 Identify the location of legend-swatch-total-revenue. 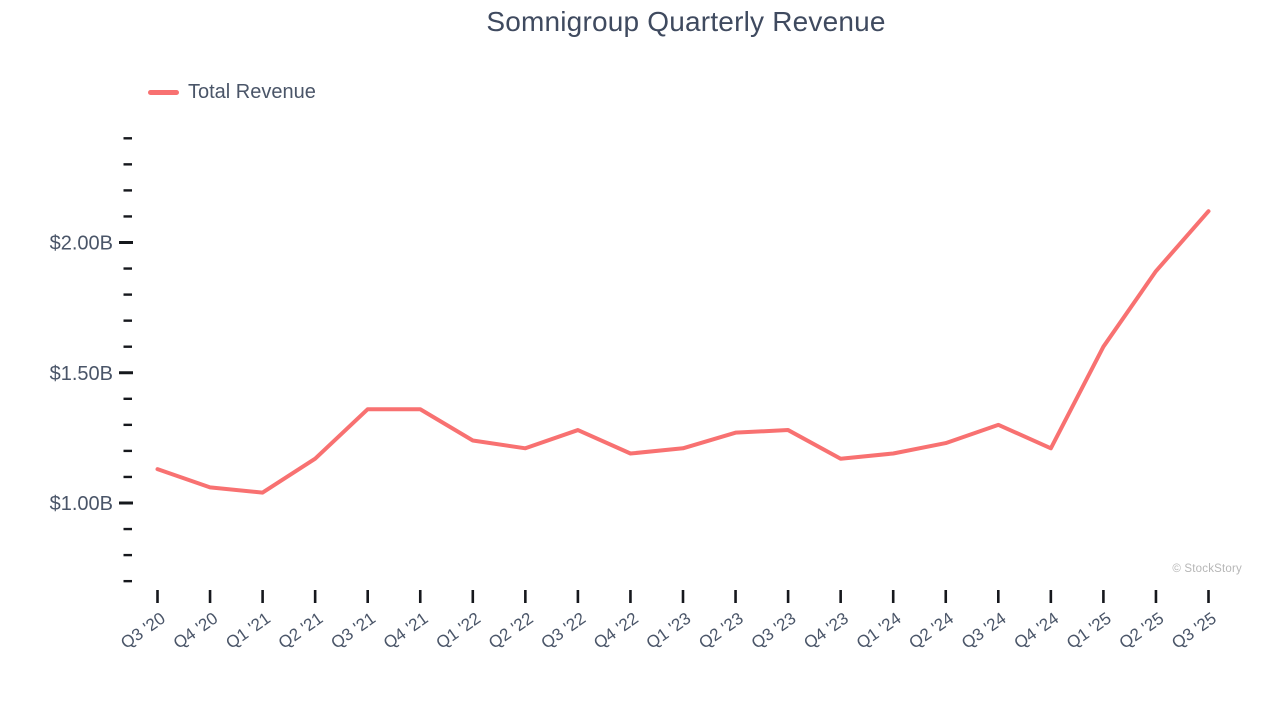
(163, 92).